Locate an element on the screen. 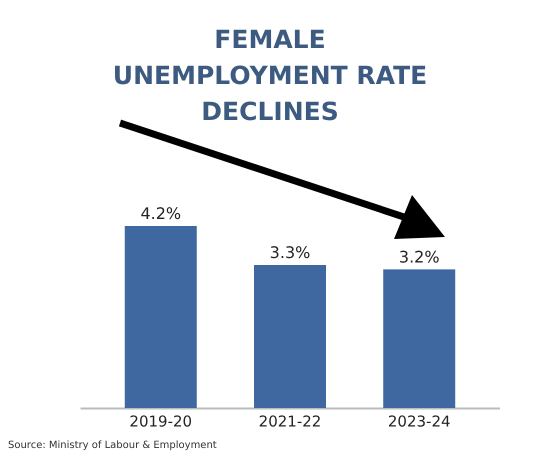 Image resolution: width=543 pixels, height=466 pixels. chart-title: FEMALE UNEMPLOYMENT RATE DECLINES is located at coordinates (270, 76).